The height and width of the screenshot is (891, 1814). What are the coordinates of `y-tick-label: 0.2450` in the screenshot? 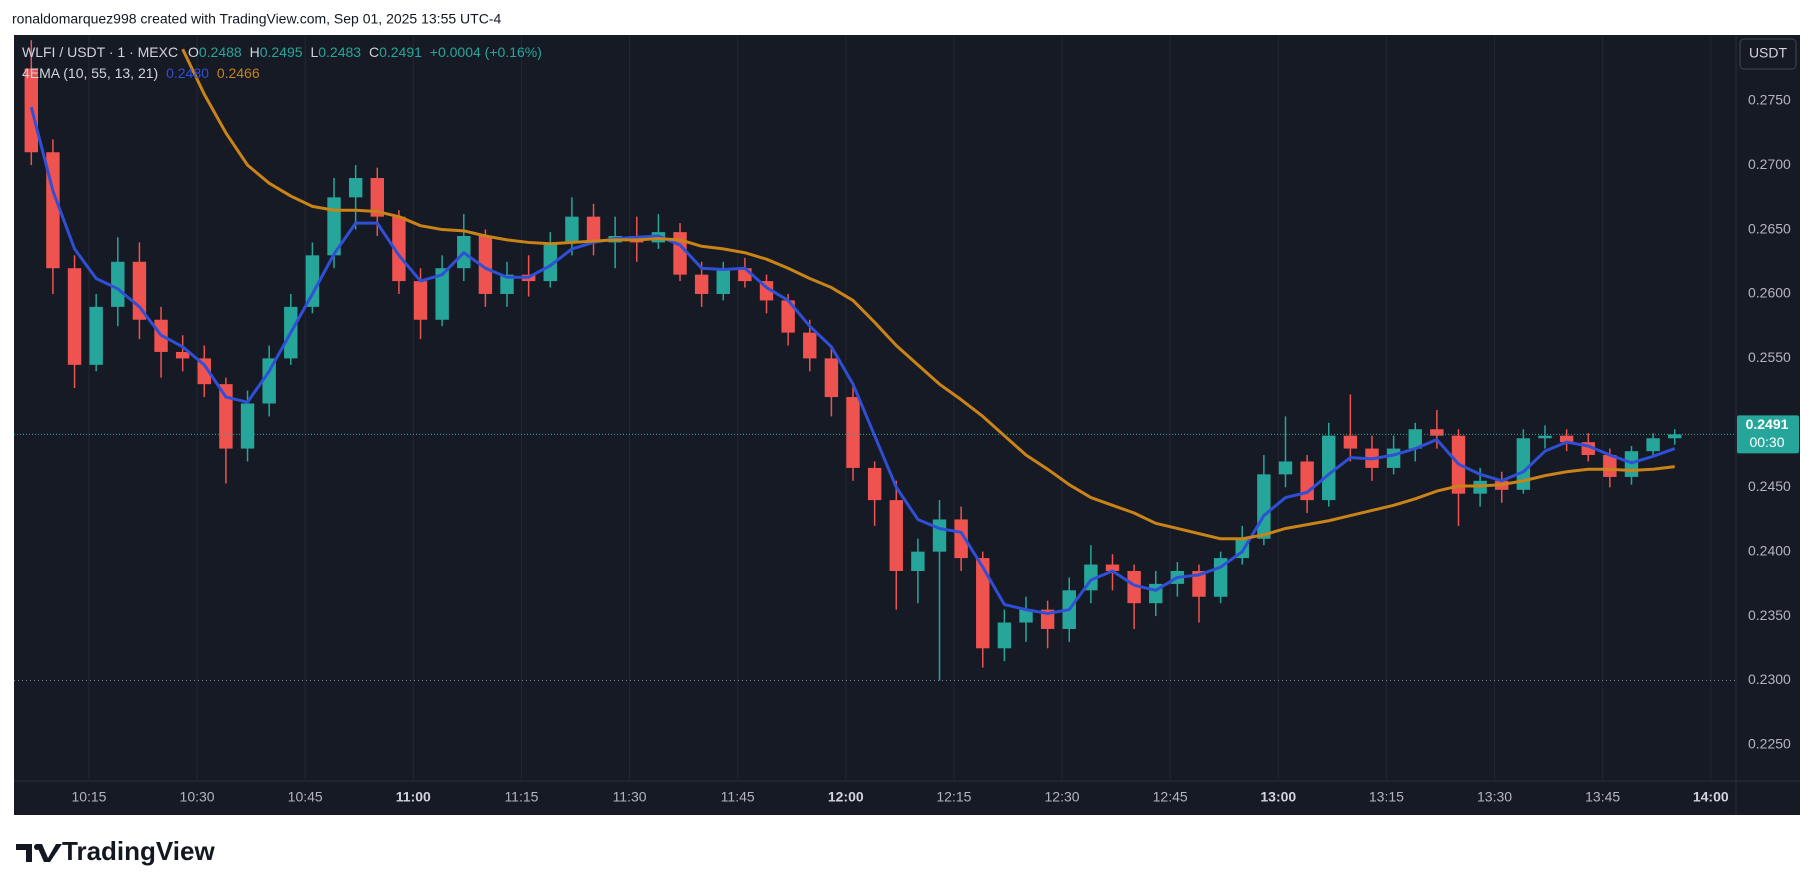 It's located at (1769, 486).